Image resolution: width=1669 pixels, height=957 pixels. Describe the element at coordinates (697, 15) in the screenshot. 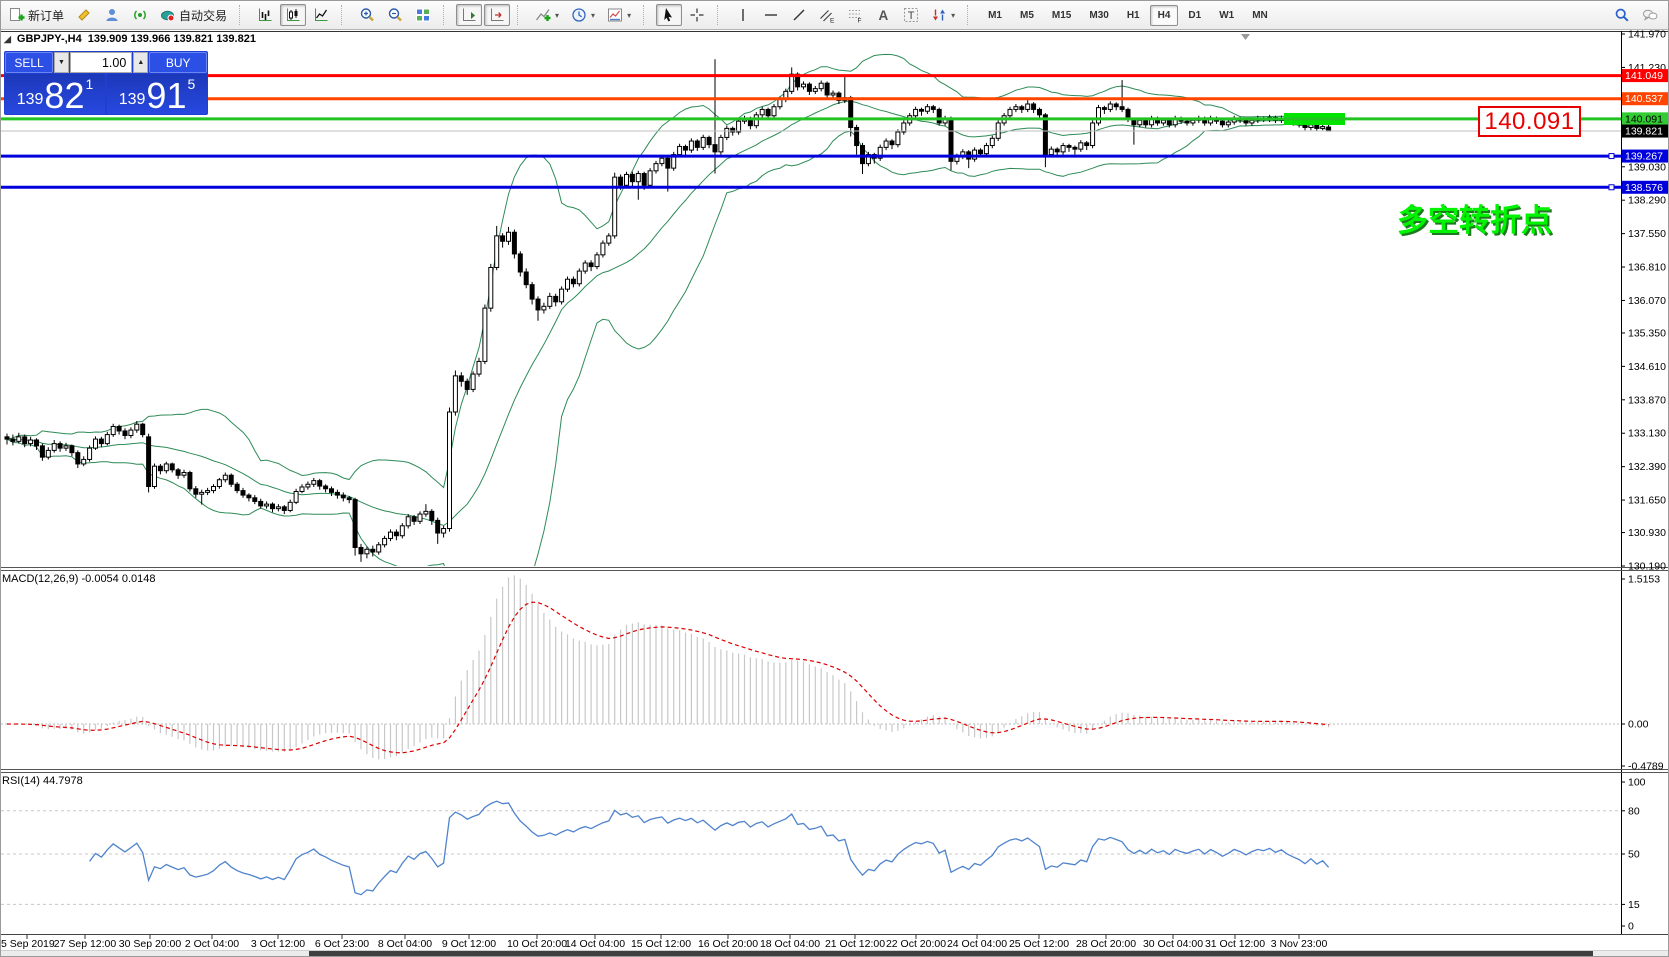

I see `crosshair-button` at that location.